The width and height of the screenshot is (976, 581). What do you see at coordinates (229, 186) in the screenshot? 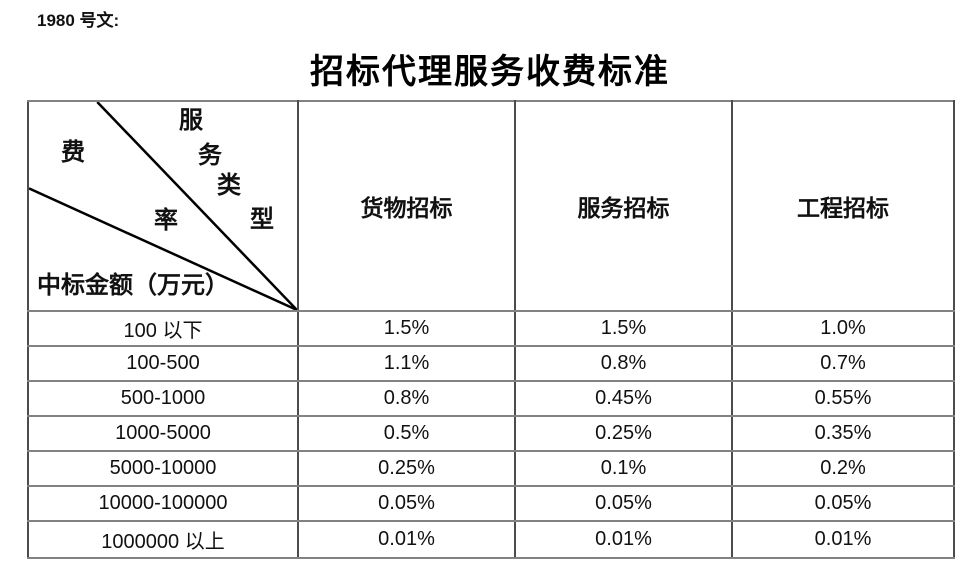
I see `corner-type-char-3: 类` at bounding box center [229, 186].